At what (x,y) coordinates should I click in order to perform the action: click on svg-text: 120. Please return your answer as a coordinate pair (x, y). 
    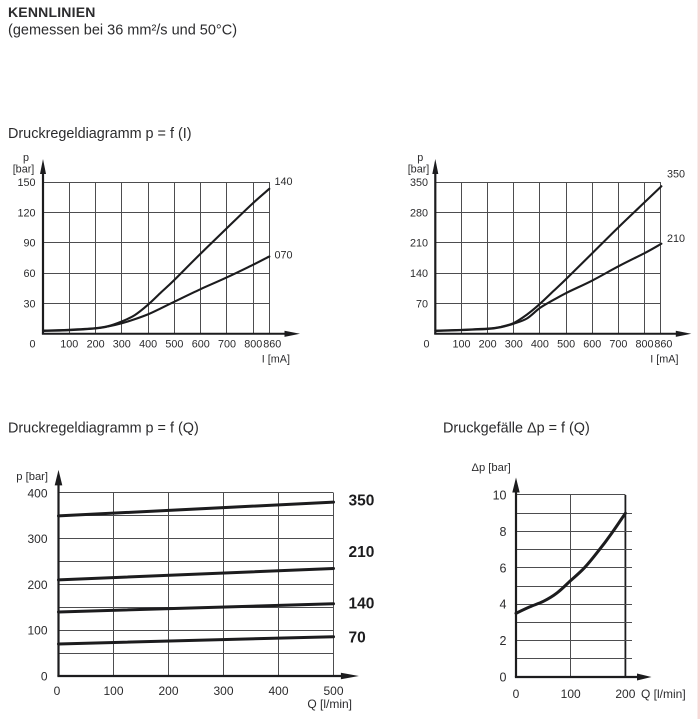
    Looking at the image, I should click on (26, 213).